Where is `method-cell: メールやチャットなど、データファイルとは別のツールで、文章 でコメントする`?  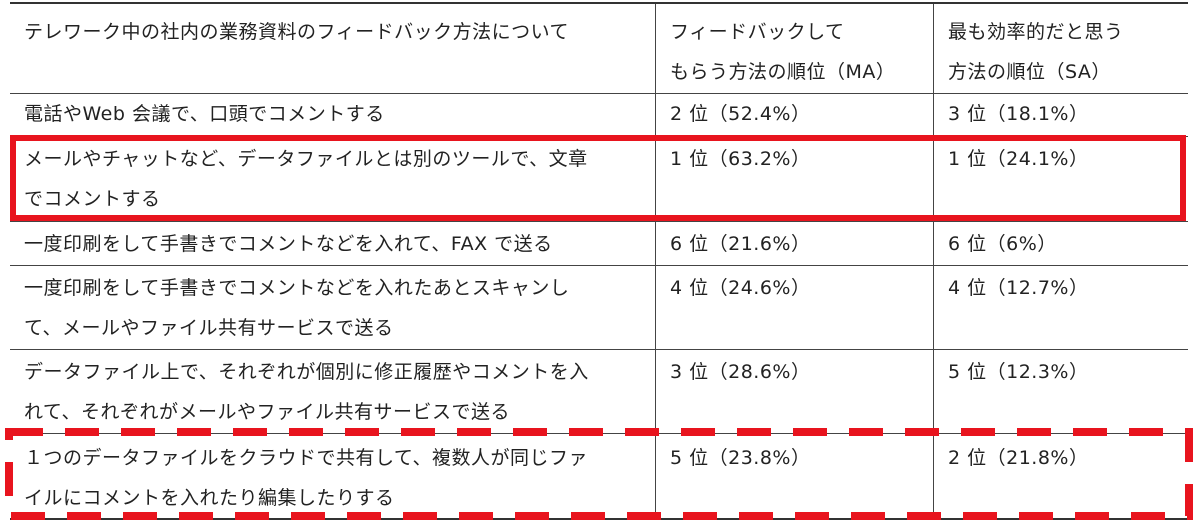 method-cell: メールやチャットなど、データファイルとは別のツールで、文章 でコメントする is located at coordinates (333, 179).